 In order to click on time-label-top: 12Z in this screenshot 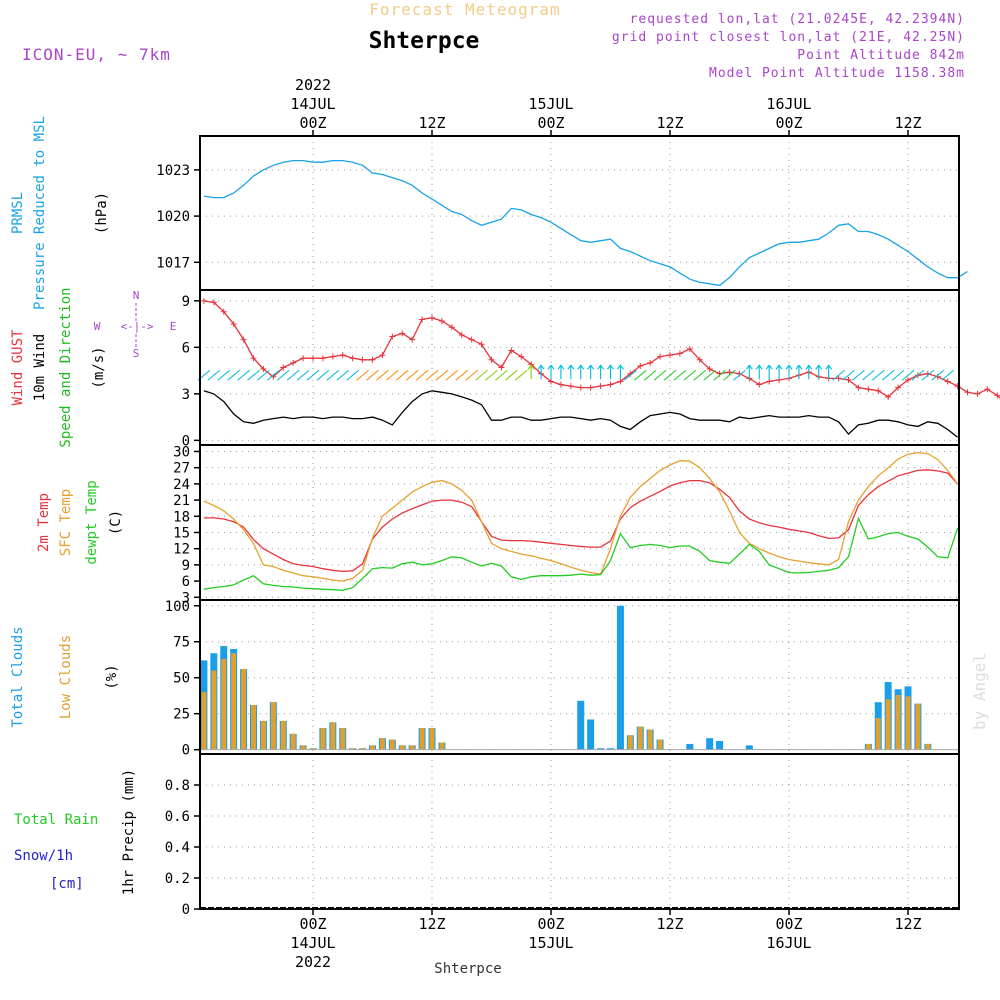, I will do `click(431, 123)`.